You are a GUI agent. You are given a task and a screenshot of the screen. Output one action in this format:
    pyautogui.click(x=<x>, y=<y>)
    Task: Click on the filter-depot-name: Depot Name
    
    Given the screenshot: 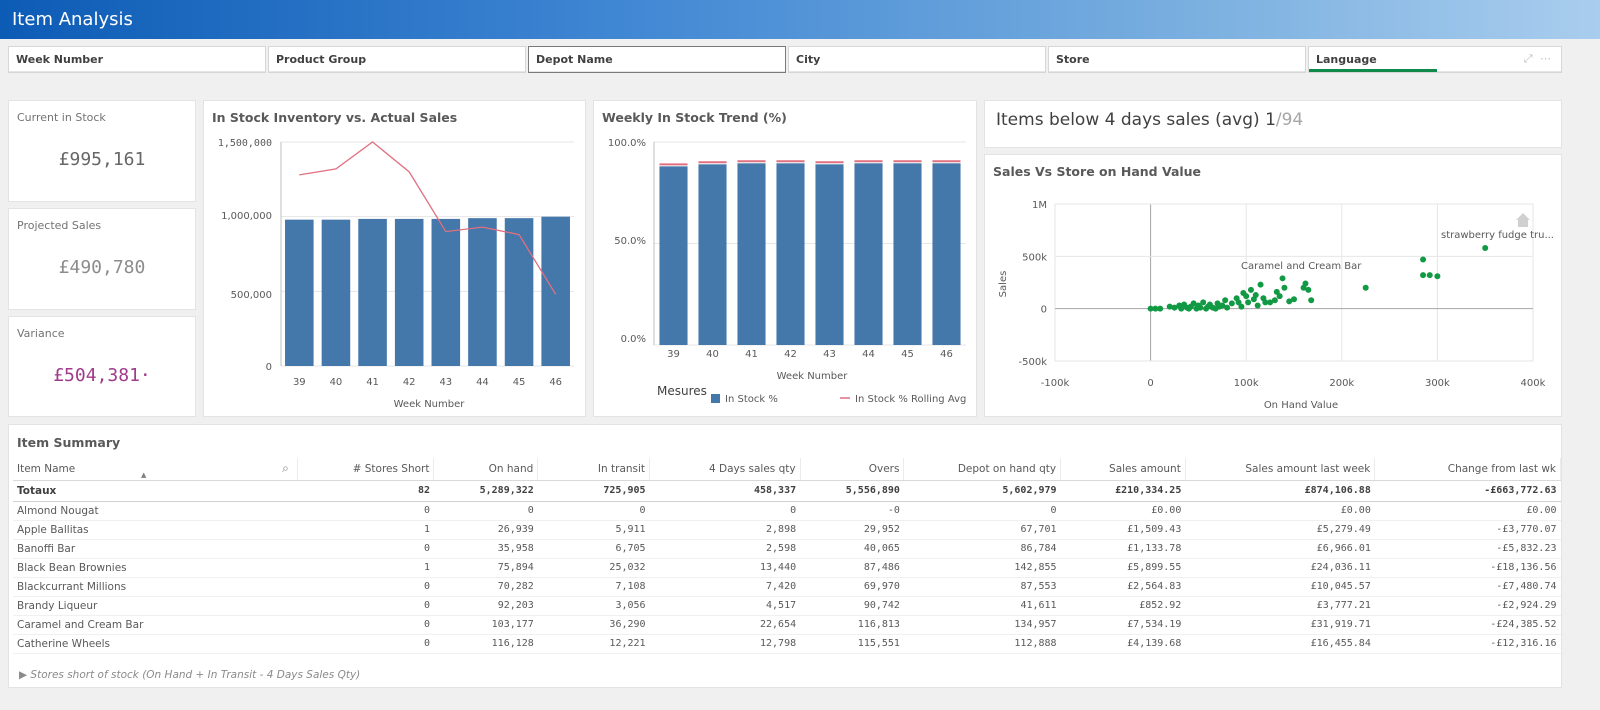 What is the action you would take?
    pyautogui.click(x=657, y=59)
    